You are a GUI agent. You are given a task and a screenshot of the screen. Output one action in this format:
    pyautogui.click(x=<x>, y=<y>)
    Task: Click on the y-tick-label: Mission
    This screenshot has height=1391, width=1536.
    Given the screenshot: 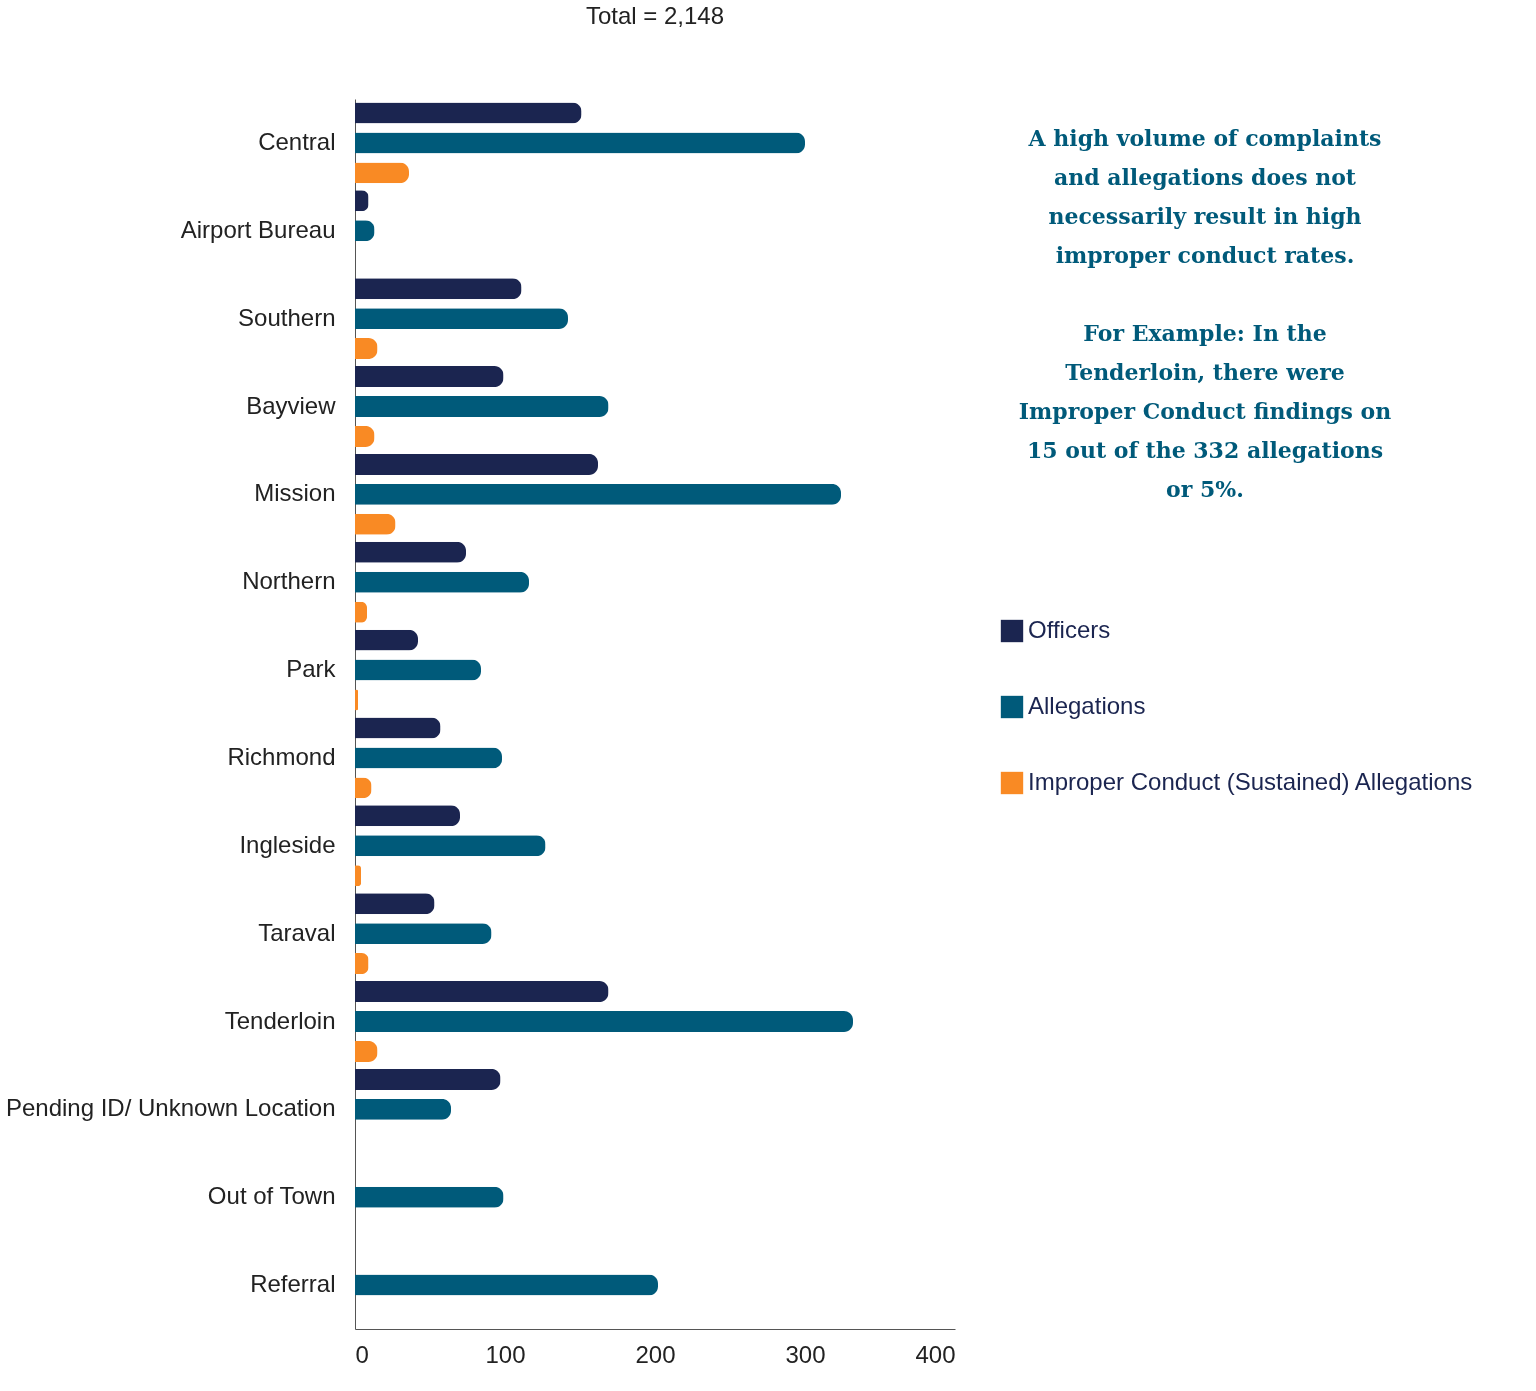 What is the action you would take?
    pyautogui.click(x=295, y=493)
    